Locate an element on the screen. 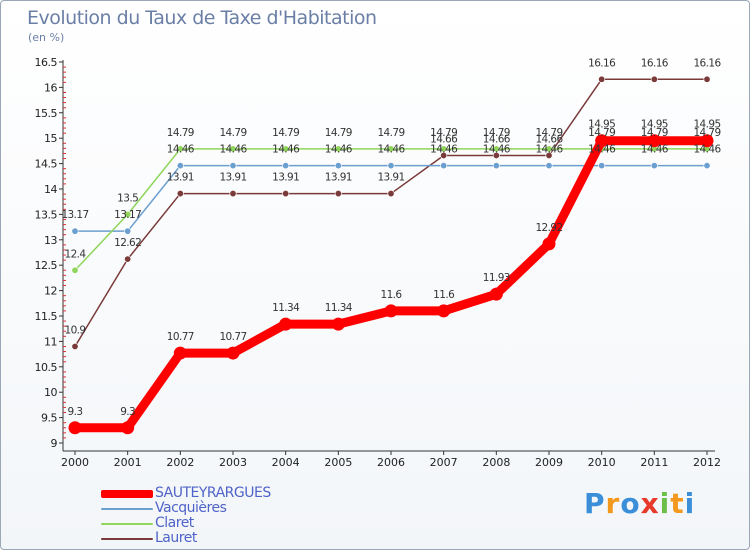 The width and height of the screenshot is (750, 550). legend-label: Lauret is located at coordinates (176, 538).